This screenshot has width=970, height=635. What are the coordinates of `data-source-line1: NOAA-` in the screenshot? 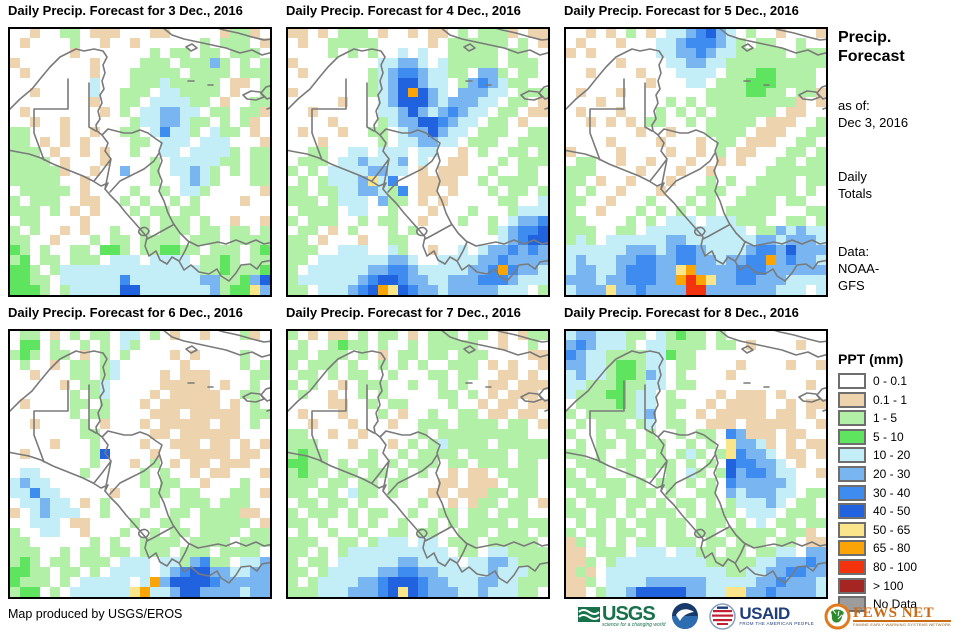 It's located at (859, 268).